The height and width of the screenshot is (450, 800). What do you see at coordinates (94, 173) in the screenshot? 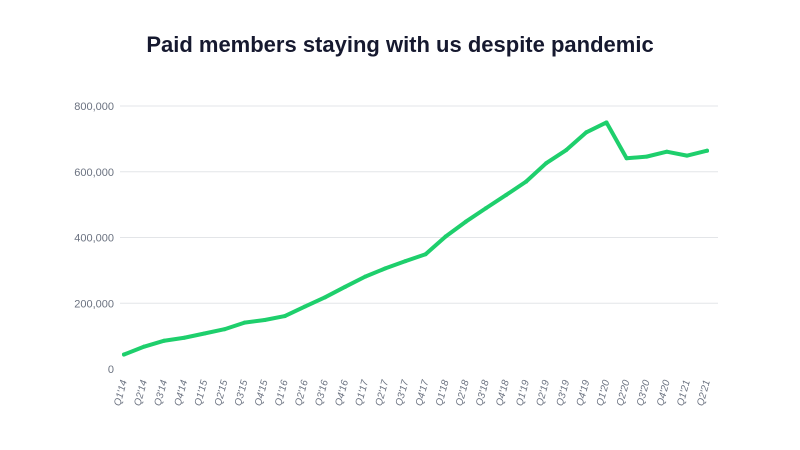
I see `y-tick-label: 600,000` at bounding box center [94, 173].